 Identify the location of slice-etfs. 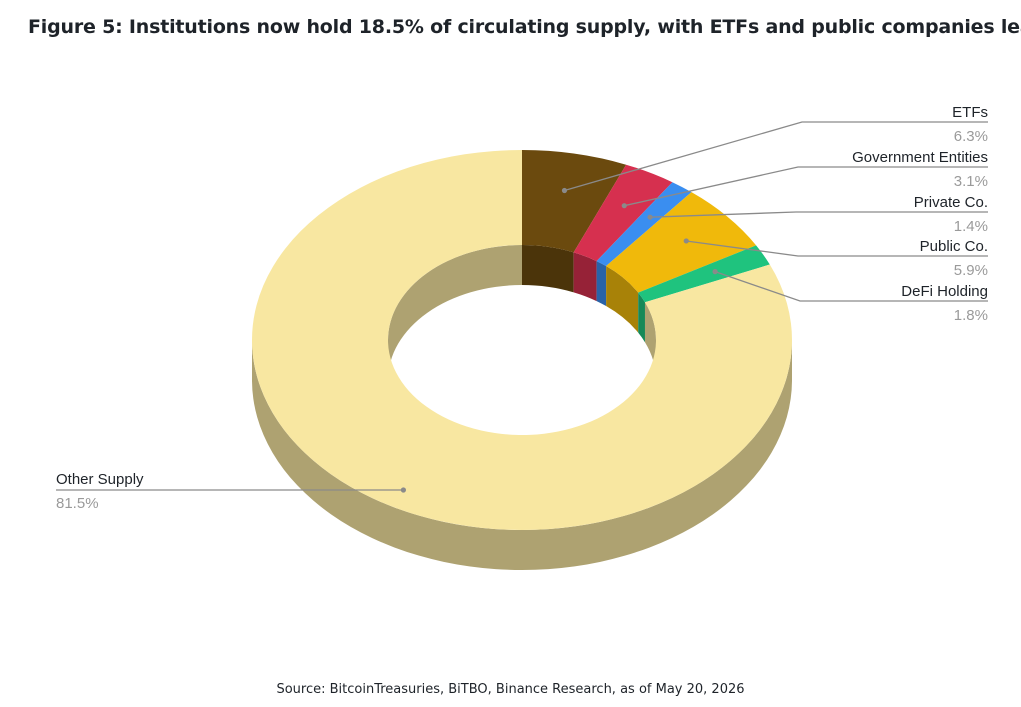
(574, 201).